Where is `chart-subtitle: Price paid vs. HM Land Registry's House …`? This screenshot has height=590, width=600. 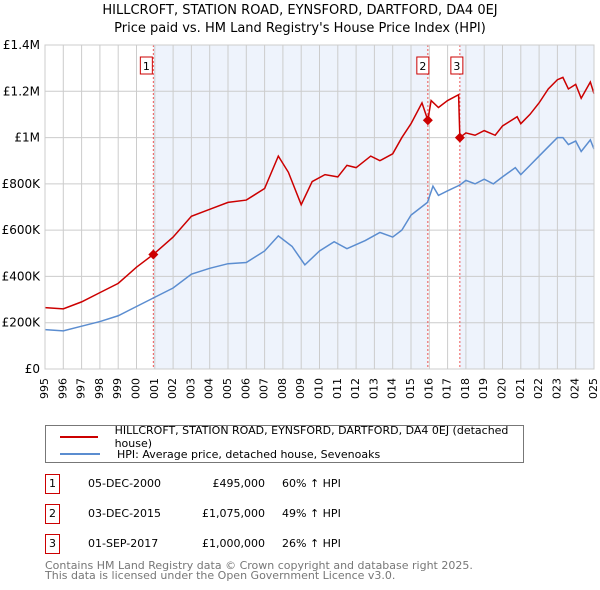 chart-subtitle: Price paid vs. HM Land Registry's House … is located at coordinates (300, 28).